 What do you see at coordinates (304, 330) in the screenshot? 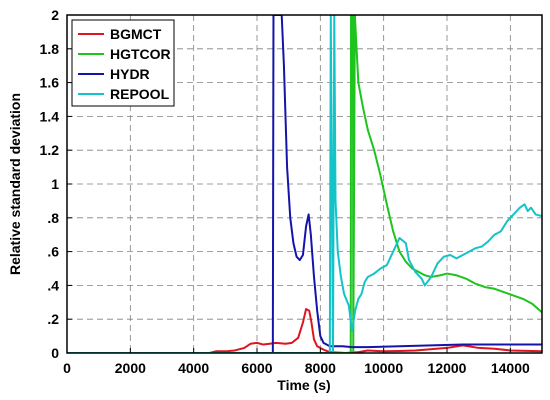
I see `series-line-bgmct` at bounding box center [304, 330].